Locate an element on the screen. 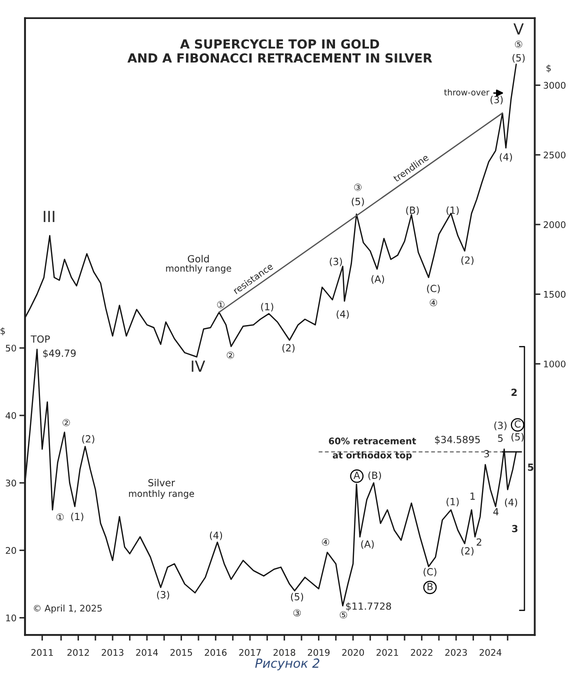  x-tick-label: 2022 is located at coordinates (421, 652).